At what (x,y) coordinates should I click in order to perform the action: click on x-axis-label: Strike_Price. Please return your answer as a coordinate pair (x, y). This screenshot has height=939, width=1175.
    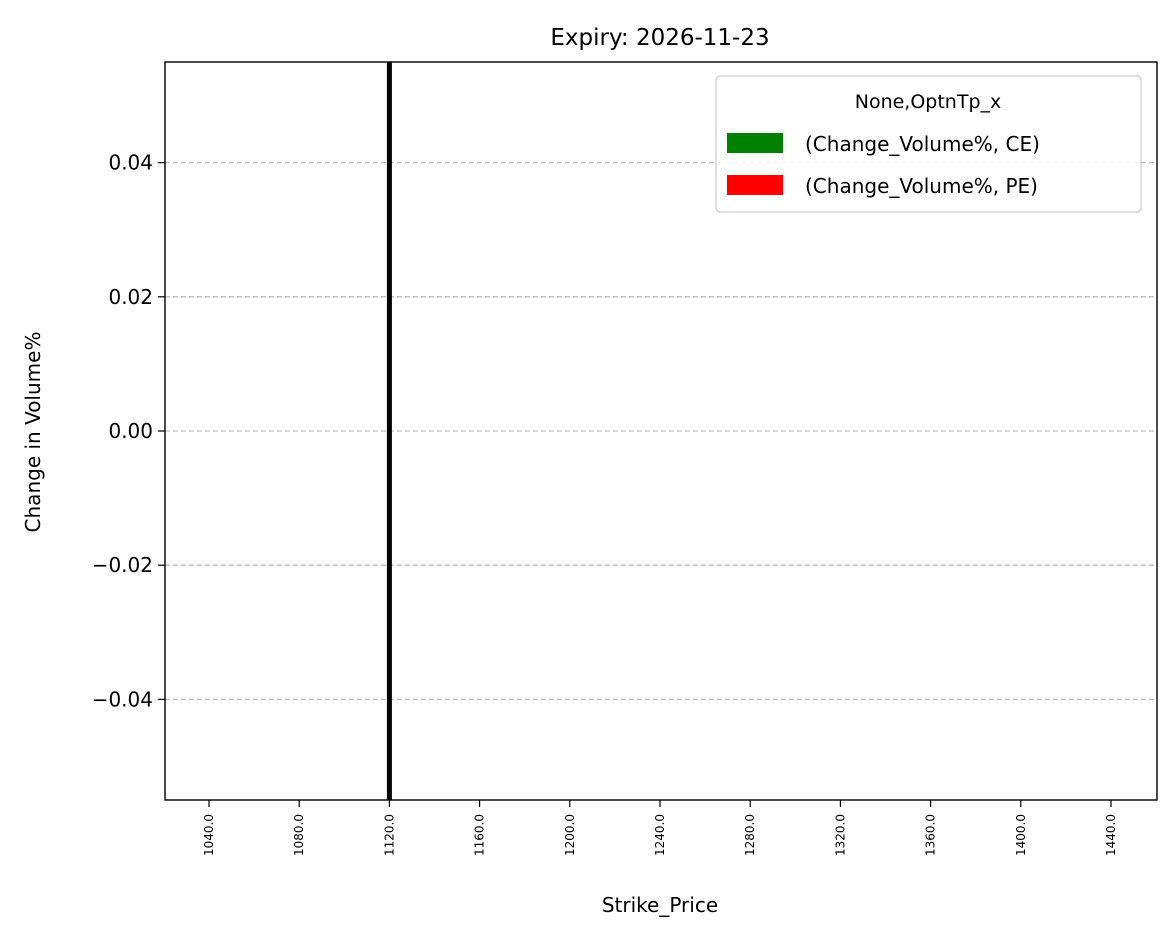
    Looking at the image, I should click on (660, 905).